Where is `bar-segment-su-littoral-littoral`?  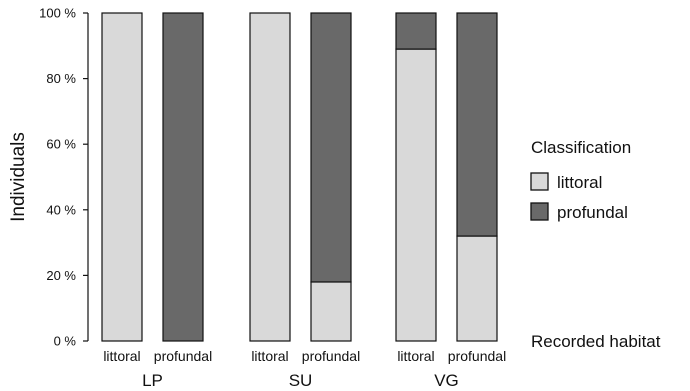
bar-segment-su-littoral-littoral is located at coordinates (270, 177).